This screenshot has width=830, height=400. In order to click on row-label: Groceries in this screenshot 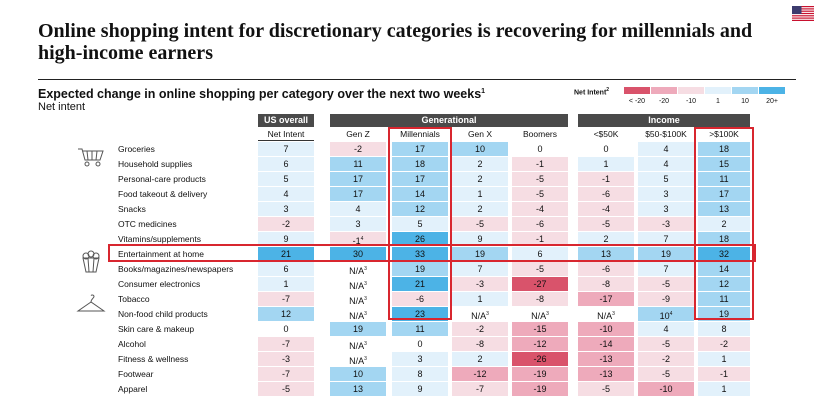, I will do `click(136, 149)`.